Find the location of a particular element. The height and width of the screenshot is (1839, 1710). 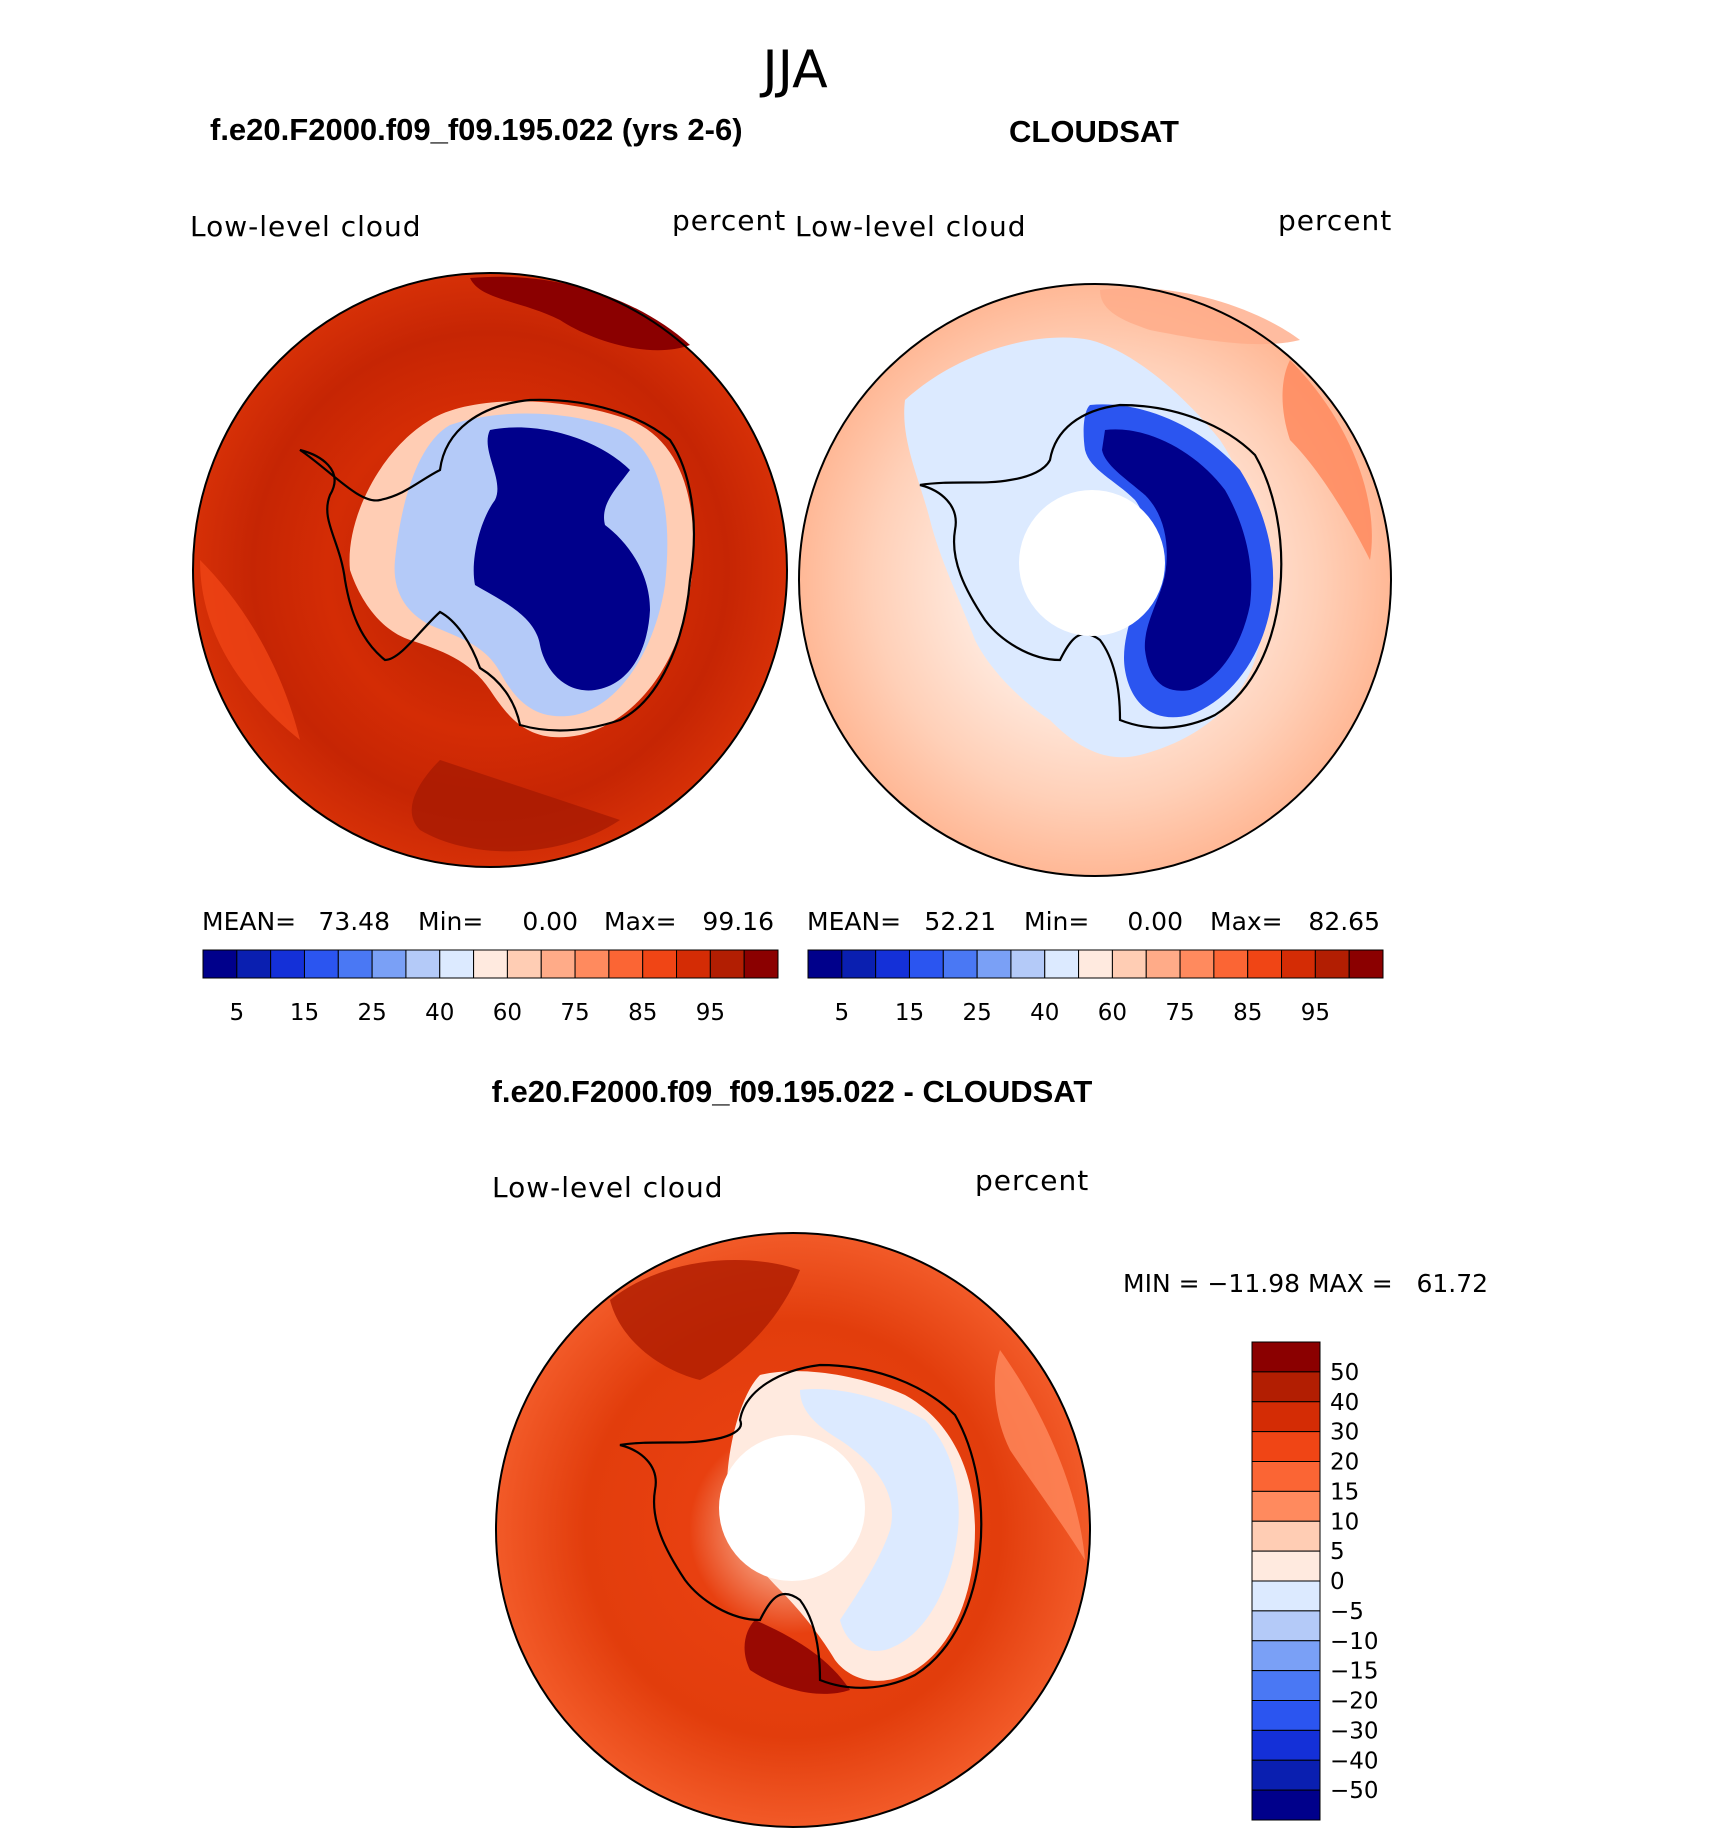

panel-model-units: percent is located at coordinates (729, 220).